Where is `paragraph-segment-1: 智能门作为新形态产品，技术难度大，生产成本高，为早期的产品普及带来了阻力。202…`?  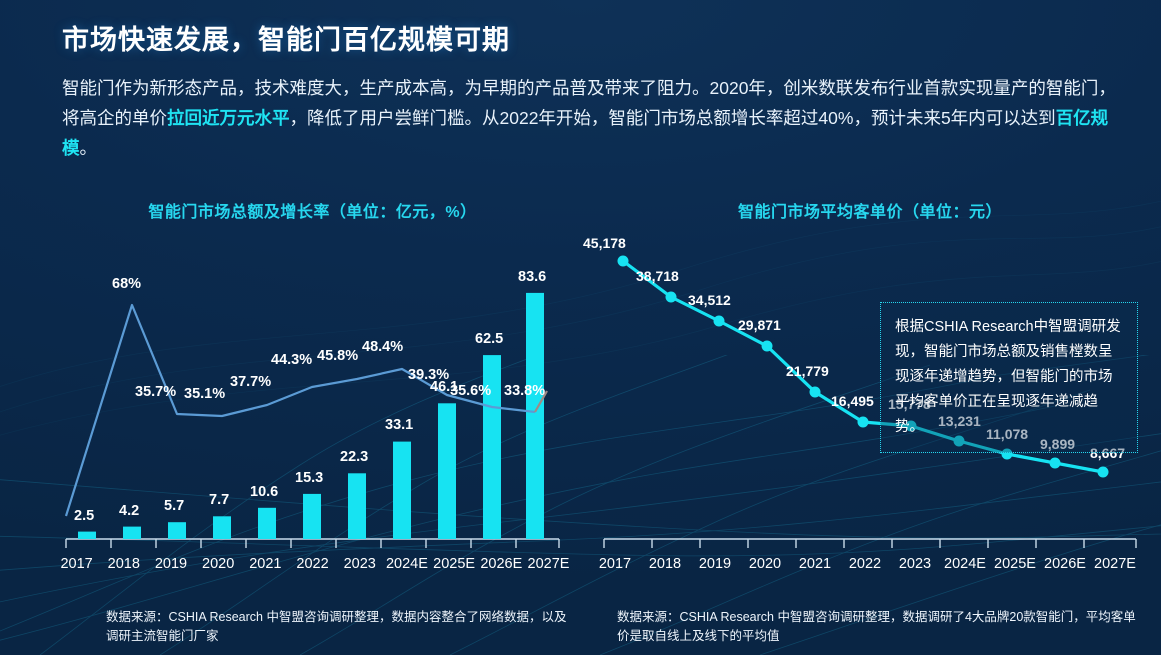 paragraph-segment-1: 智能门作为新形态产品，技术难度大，生产成本高，为早期的产品普及带来了阻力。202… is located at coordinates (589, 103).